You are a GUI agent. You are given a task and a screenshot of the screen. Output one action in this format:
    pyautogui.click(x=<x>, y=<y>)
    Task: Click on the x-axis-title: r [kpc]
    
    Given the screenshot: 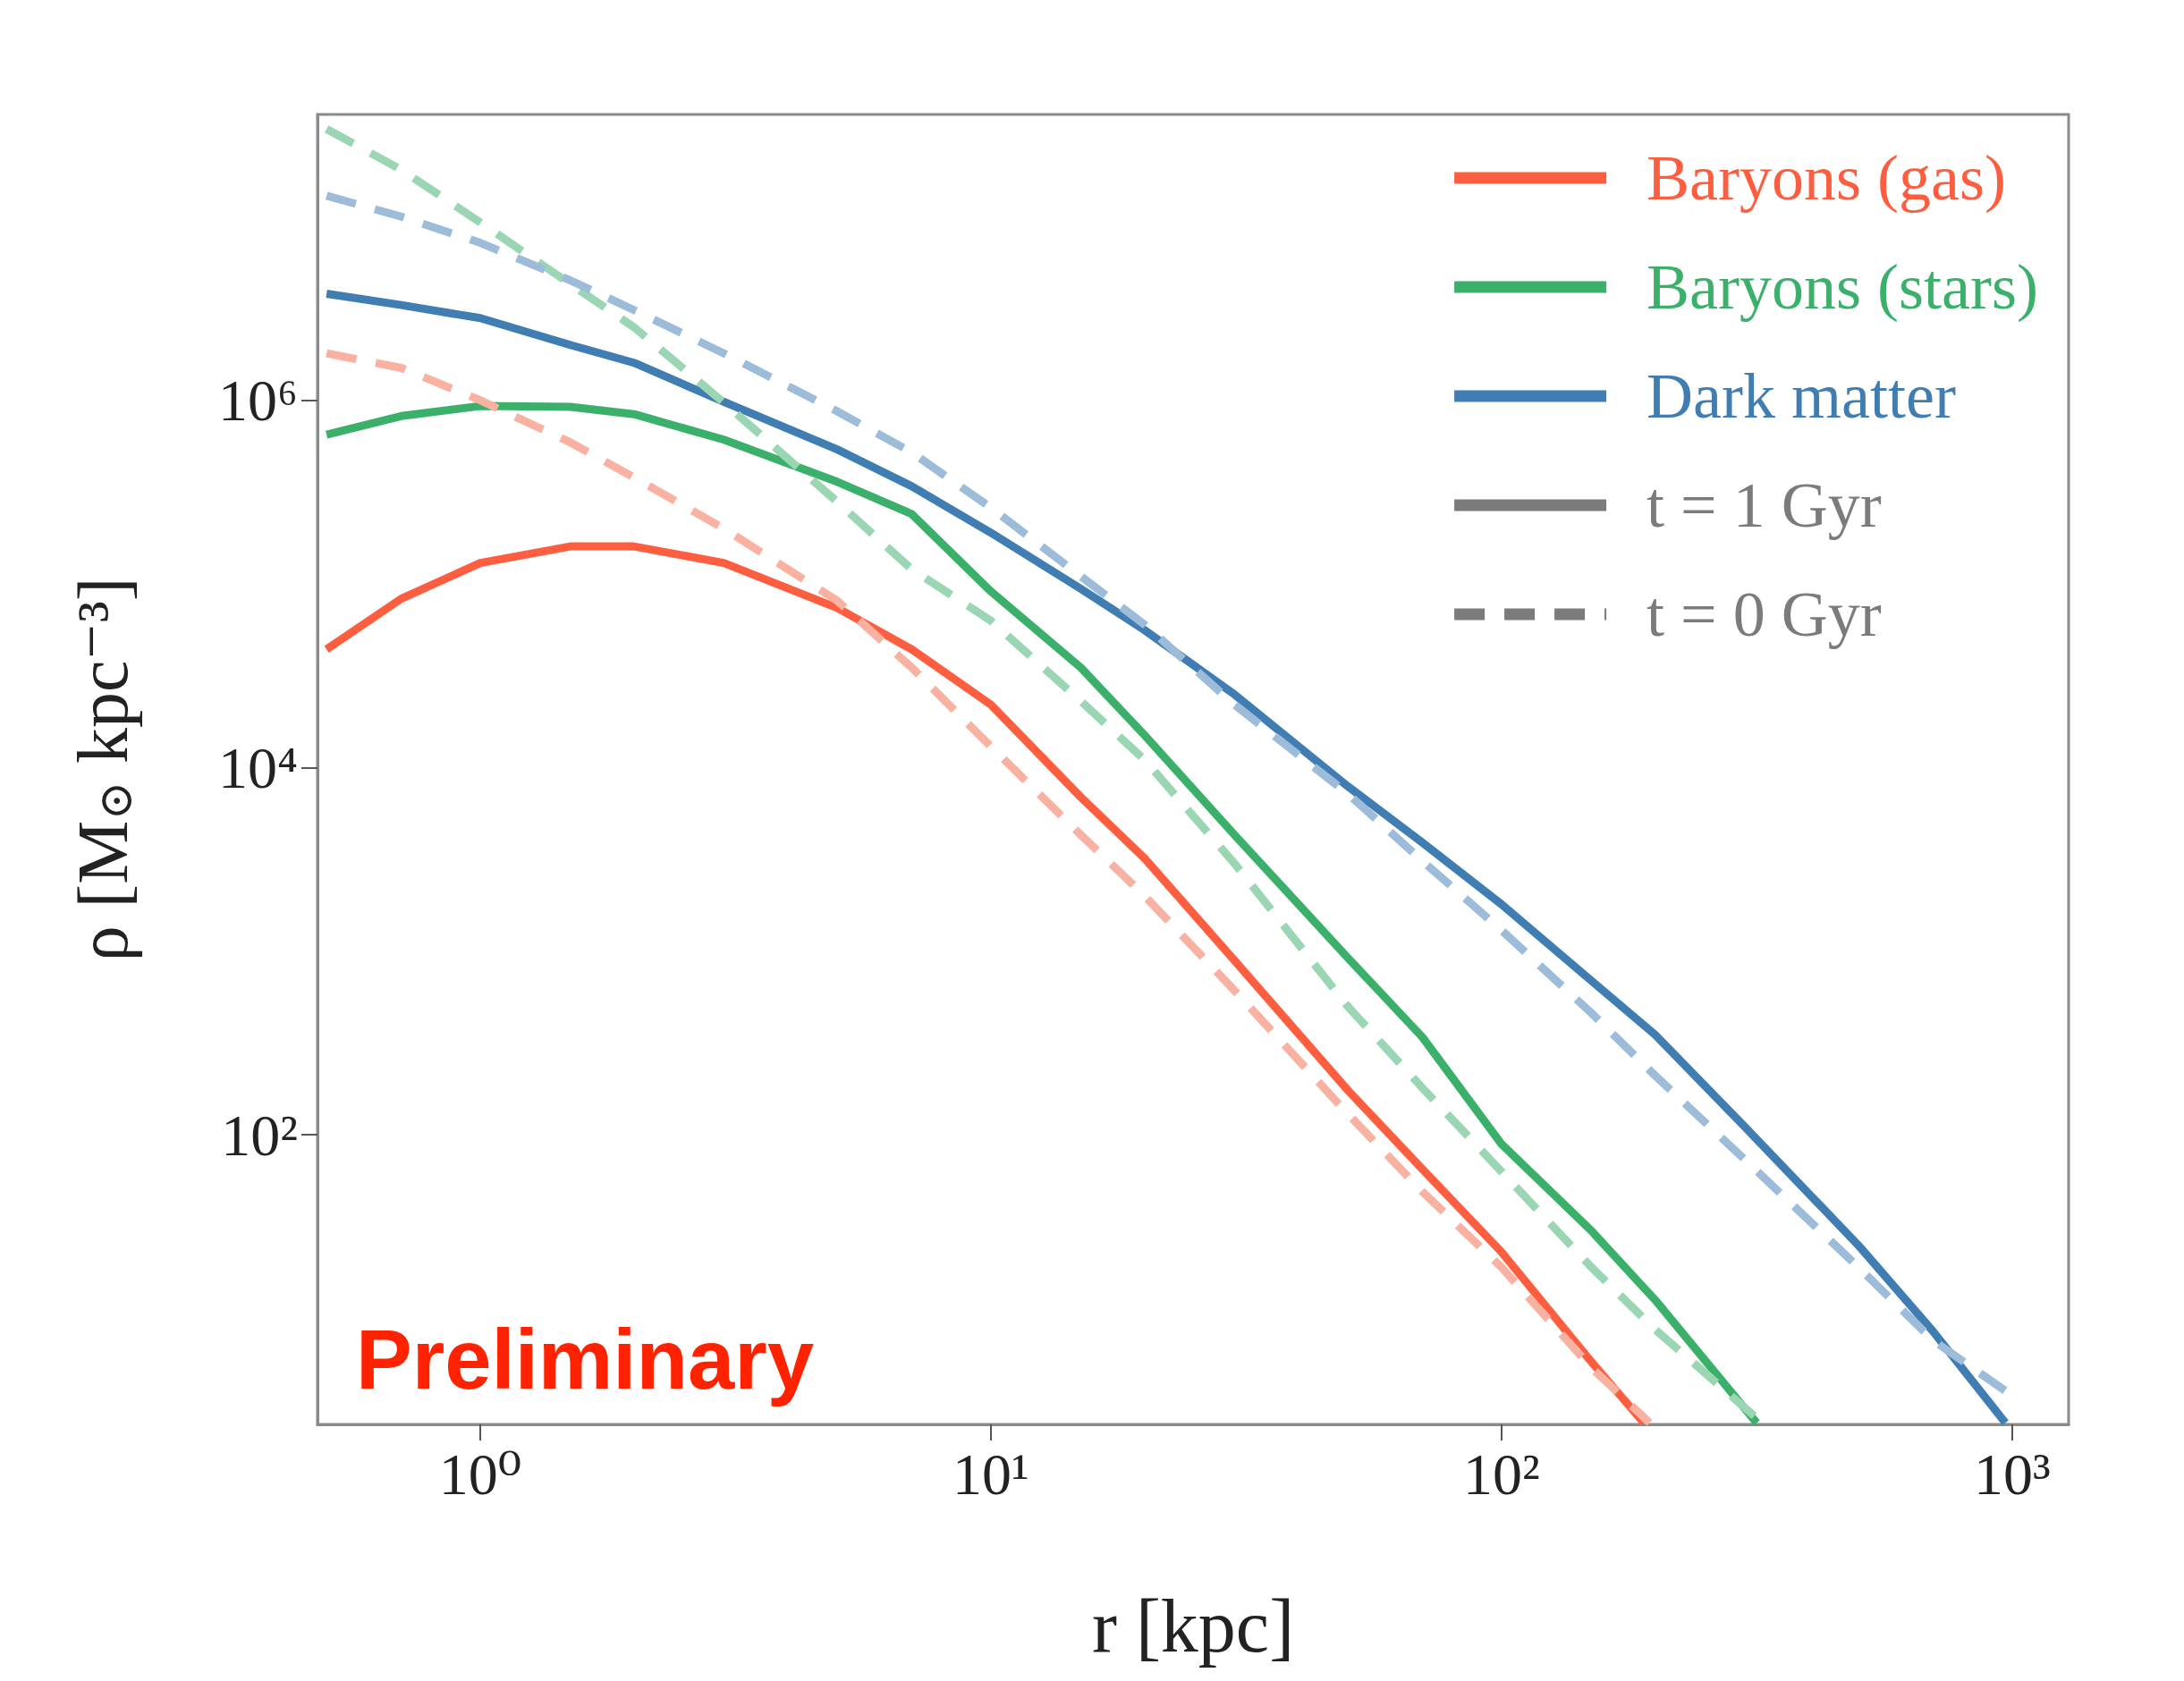 What is the action you would take?
    pyautogui.click(x=1193, y=1626)
    